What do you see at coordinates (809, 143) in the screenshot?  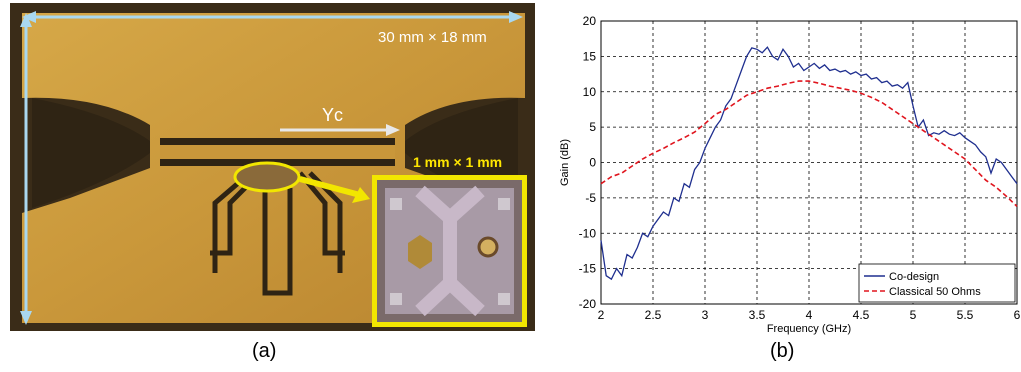 I see `series-line-classical-50-ohms` at bounding box center [809, 143].